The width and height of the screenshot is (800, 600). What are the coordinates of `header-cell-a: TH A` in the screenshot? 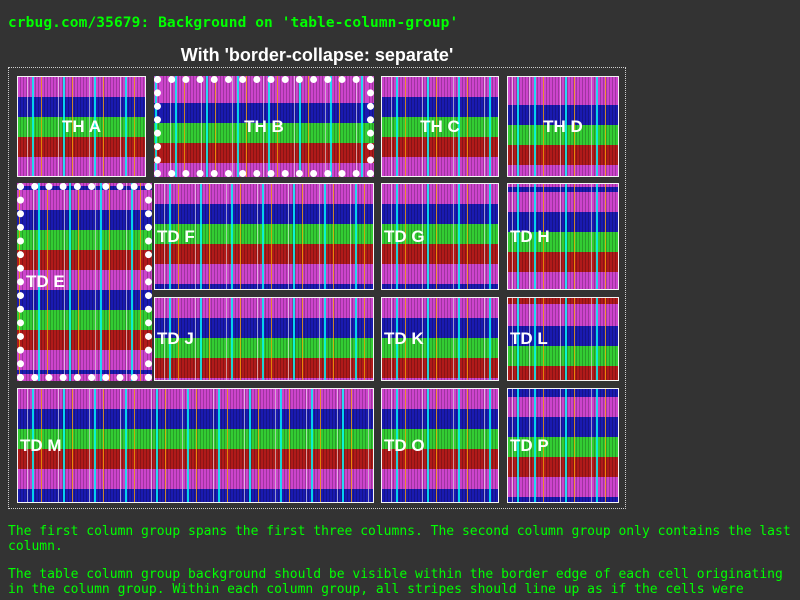 It's located at (81, 126).